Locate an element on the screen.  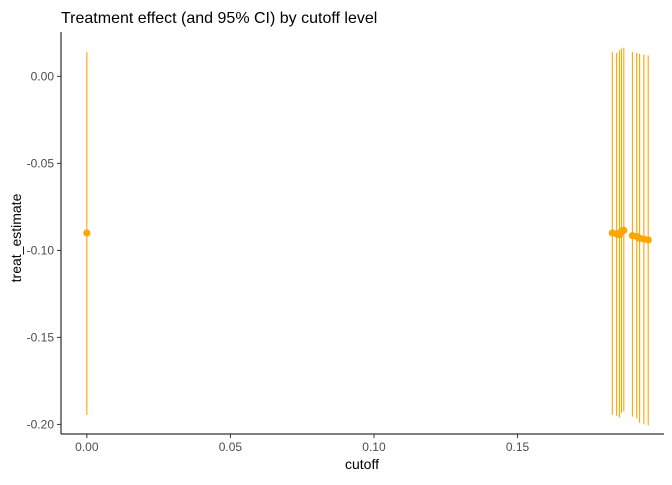
x-tick-label: 0.05 is located at coordinates (231, 447).